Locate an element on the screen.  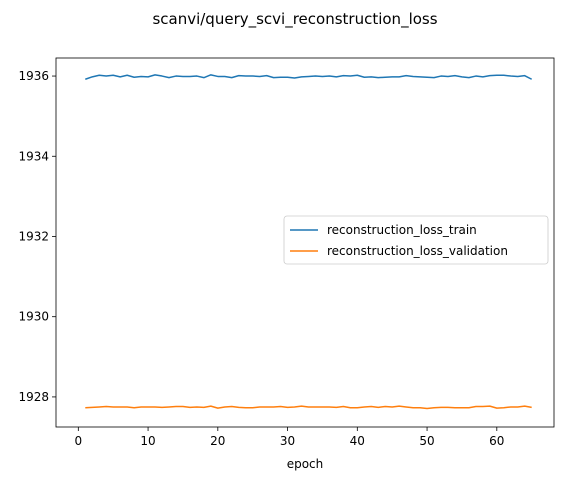
x-tick-label: 20 is located at coordinates (217, 441).